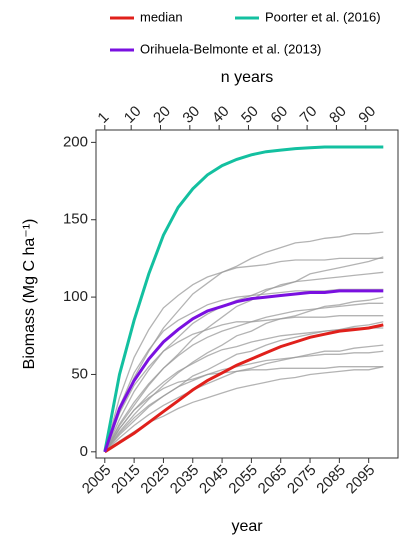 This screenshot has height=540, width=403. Describe the element at coordinates (97, 480) in the screenshot. I see `x-tick-label: 2005` at that location.